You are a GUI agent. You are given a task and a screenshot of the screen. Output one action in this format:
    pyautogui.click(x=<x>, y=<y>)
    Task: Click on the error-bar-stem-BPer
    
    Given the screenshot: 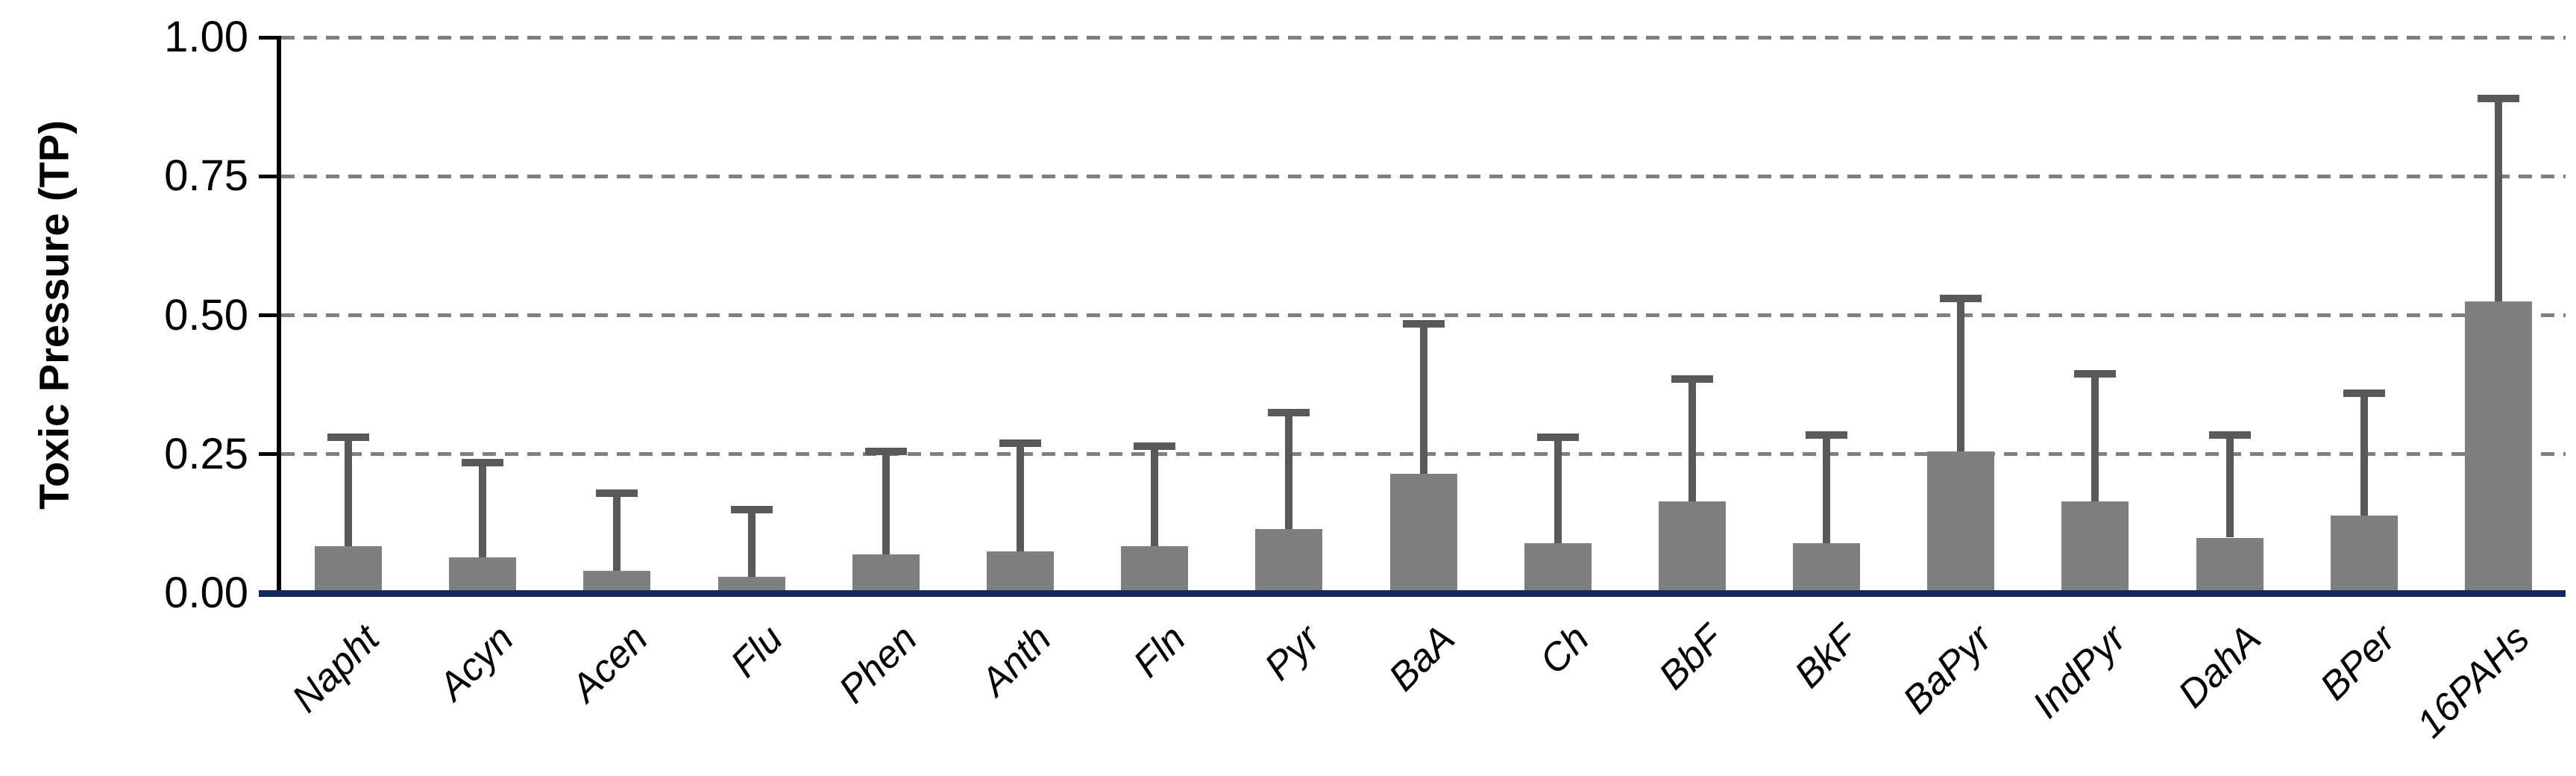 What is the action you would take?
    pyautogui.click(x=2364, y=454)
    